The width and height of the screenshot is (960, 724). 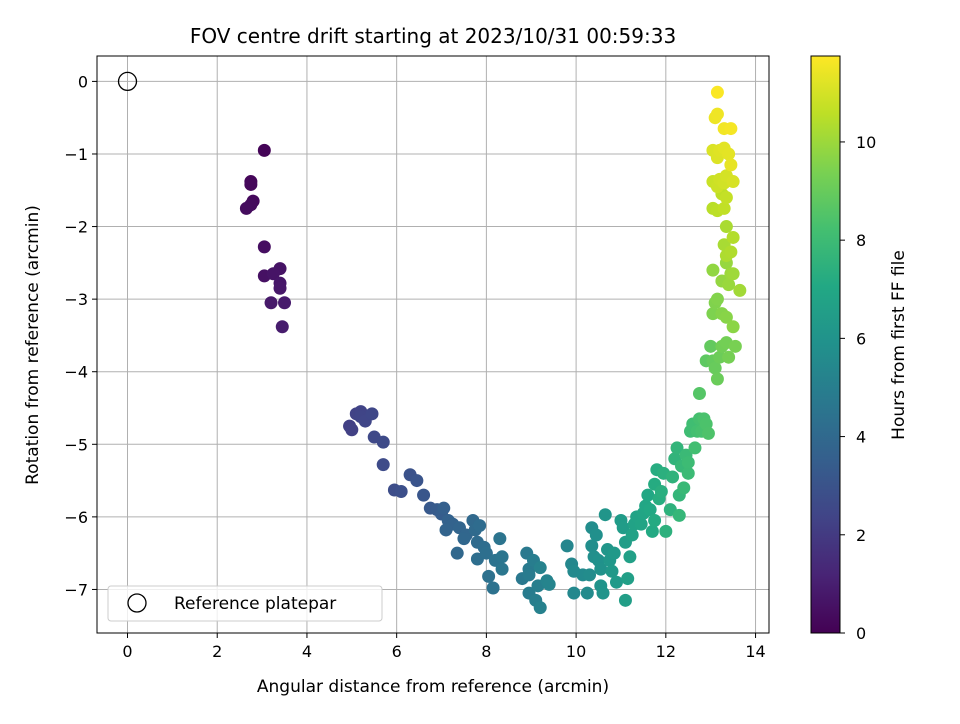 I want to click on legend-label: Reference platepar, so click(x=255, y=604).